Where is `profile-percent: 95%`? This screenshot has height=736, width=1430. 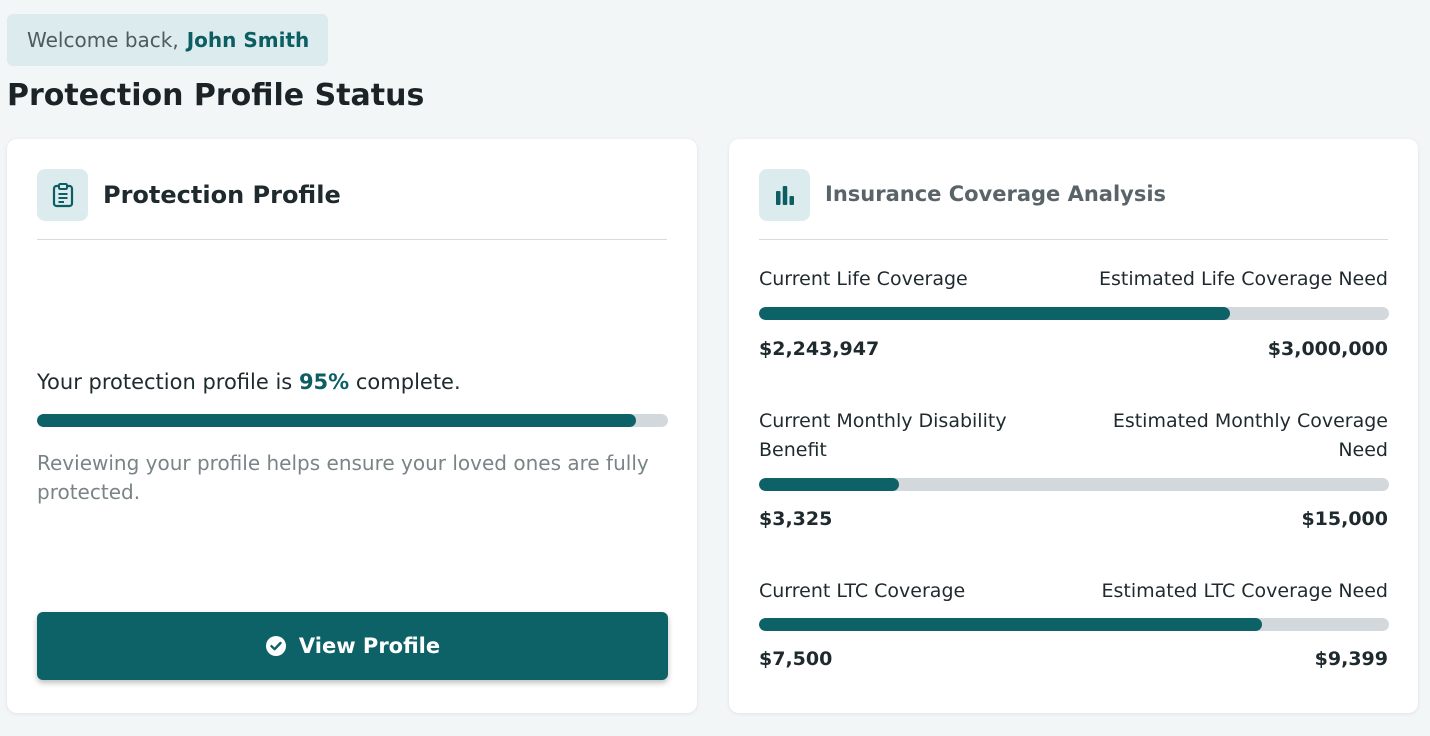
profile-percent: 95% is located at coordinates (324, 382).